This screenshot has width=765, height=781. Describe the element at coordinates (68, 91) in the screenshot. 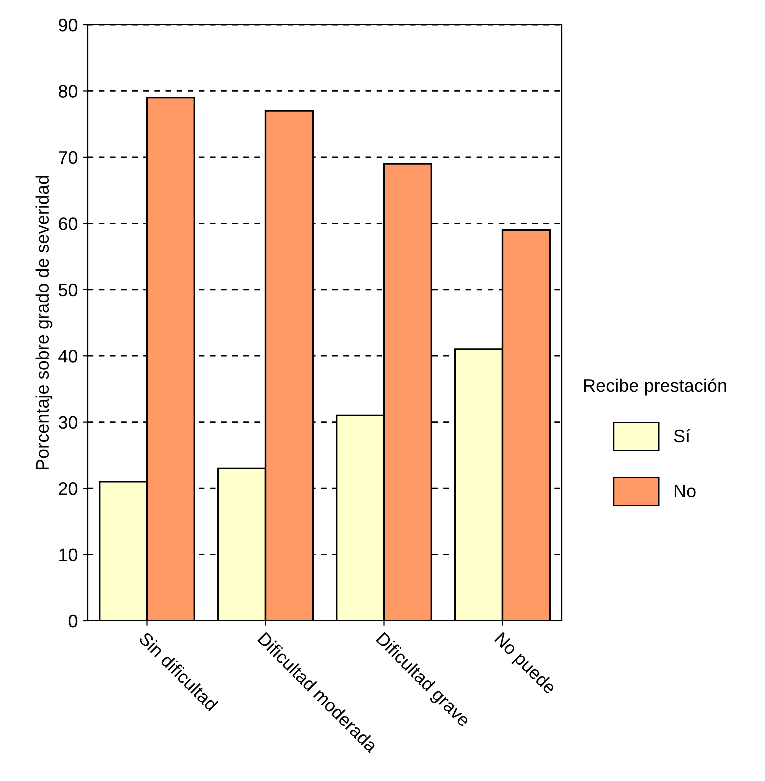

I see `y-tick-label: 80` at that location.